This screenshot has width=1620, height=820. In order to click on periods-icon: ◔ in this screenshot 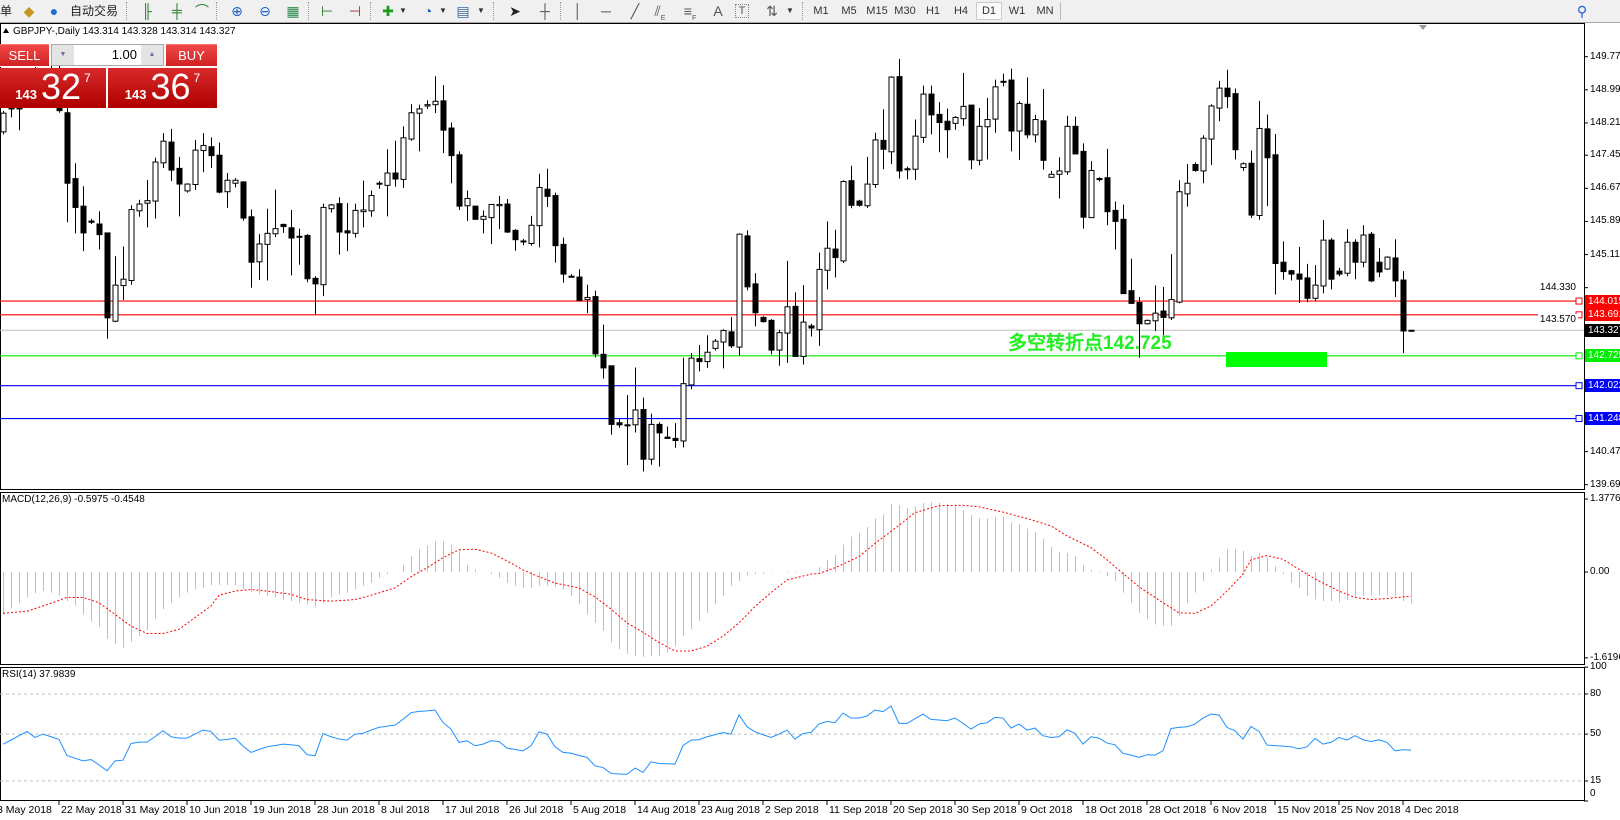, I will do `click(428, 11)`.